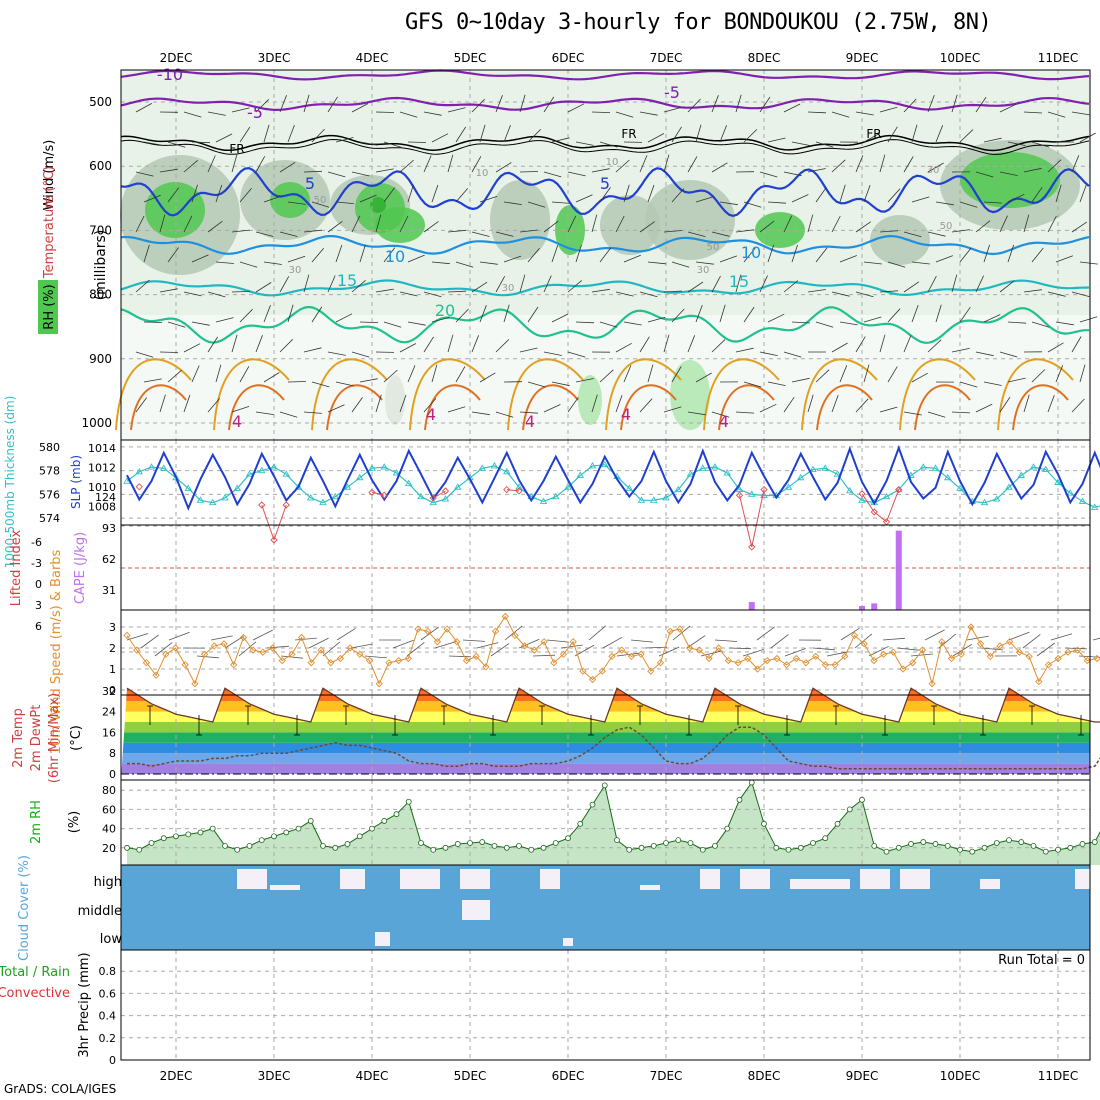  I want to click on rh-area, so click(400, 225).